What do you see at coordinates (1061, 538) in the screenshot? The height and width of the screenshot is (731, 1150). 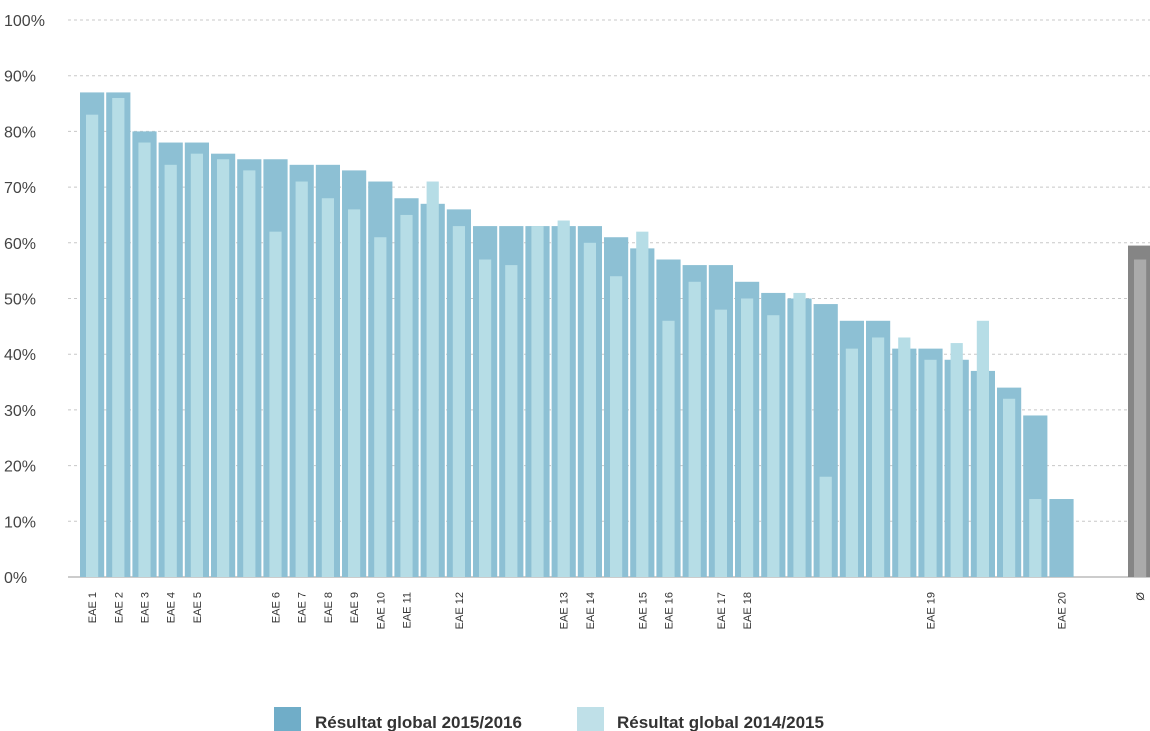 I see `bar-2015-2016` at bounding box center [1061, 538].